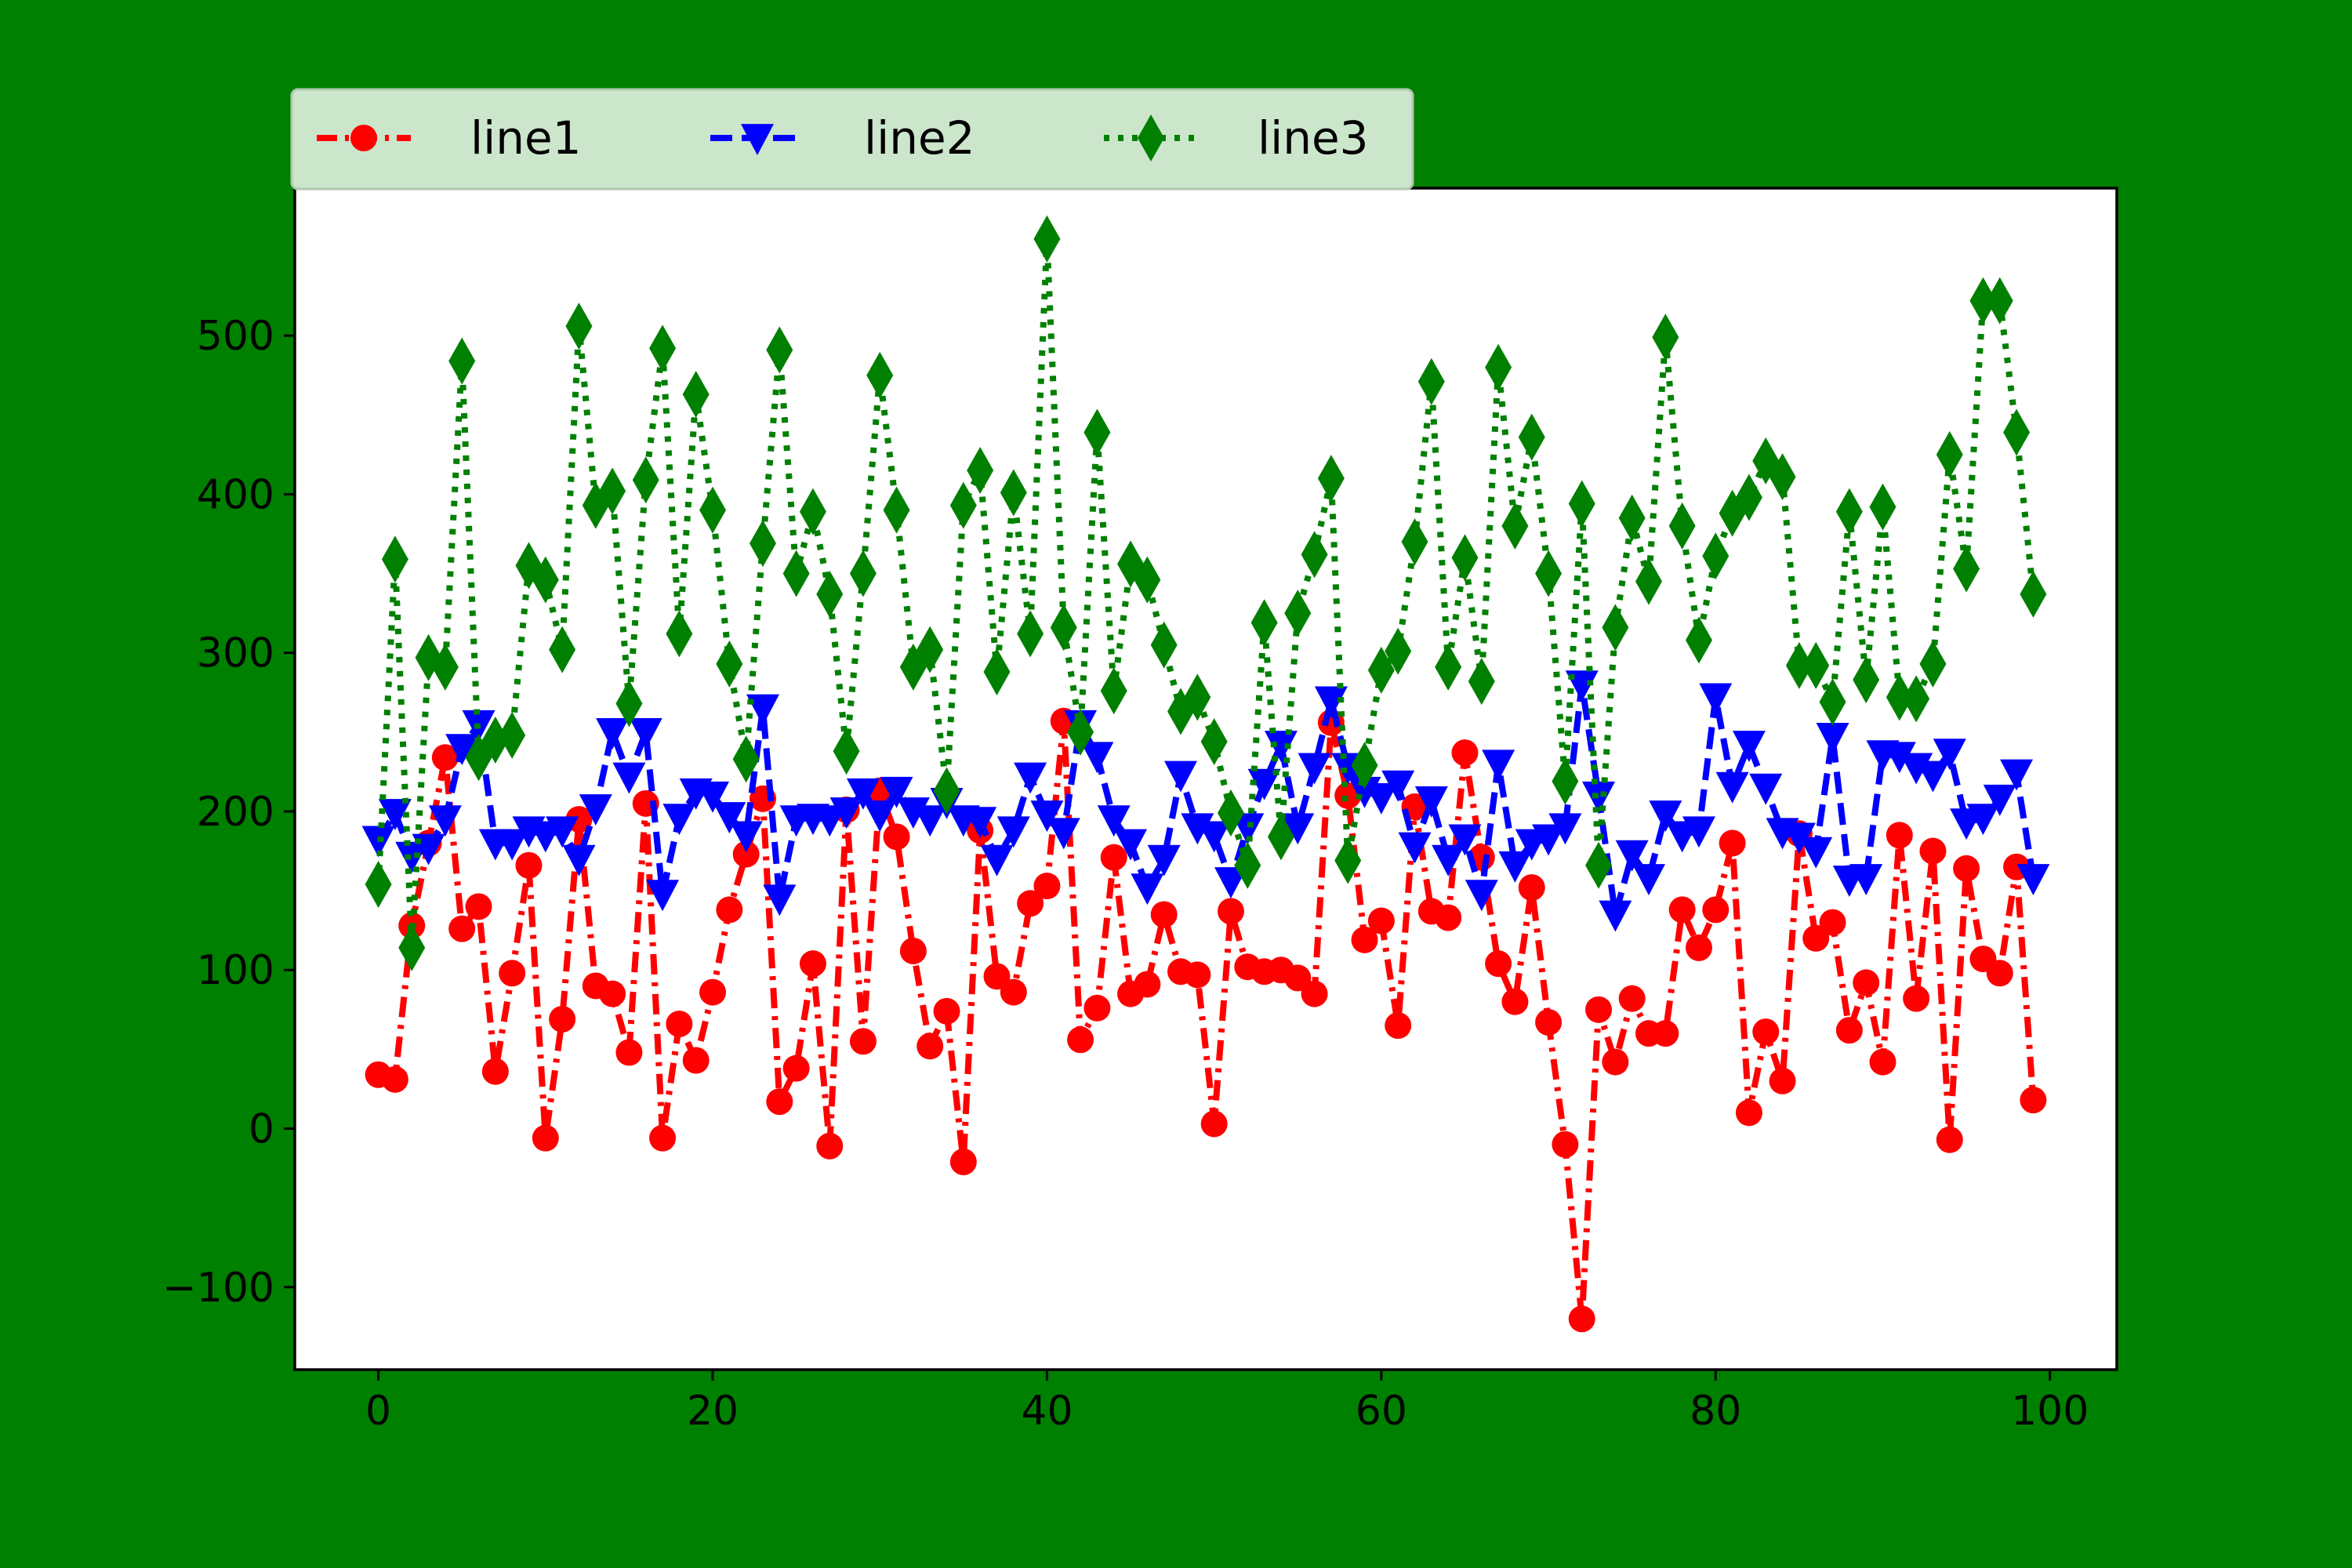  I want to click on x-tick-label: 100, so click(2050, 1411).